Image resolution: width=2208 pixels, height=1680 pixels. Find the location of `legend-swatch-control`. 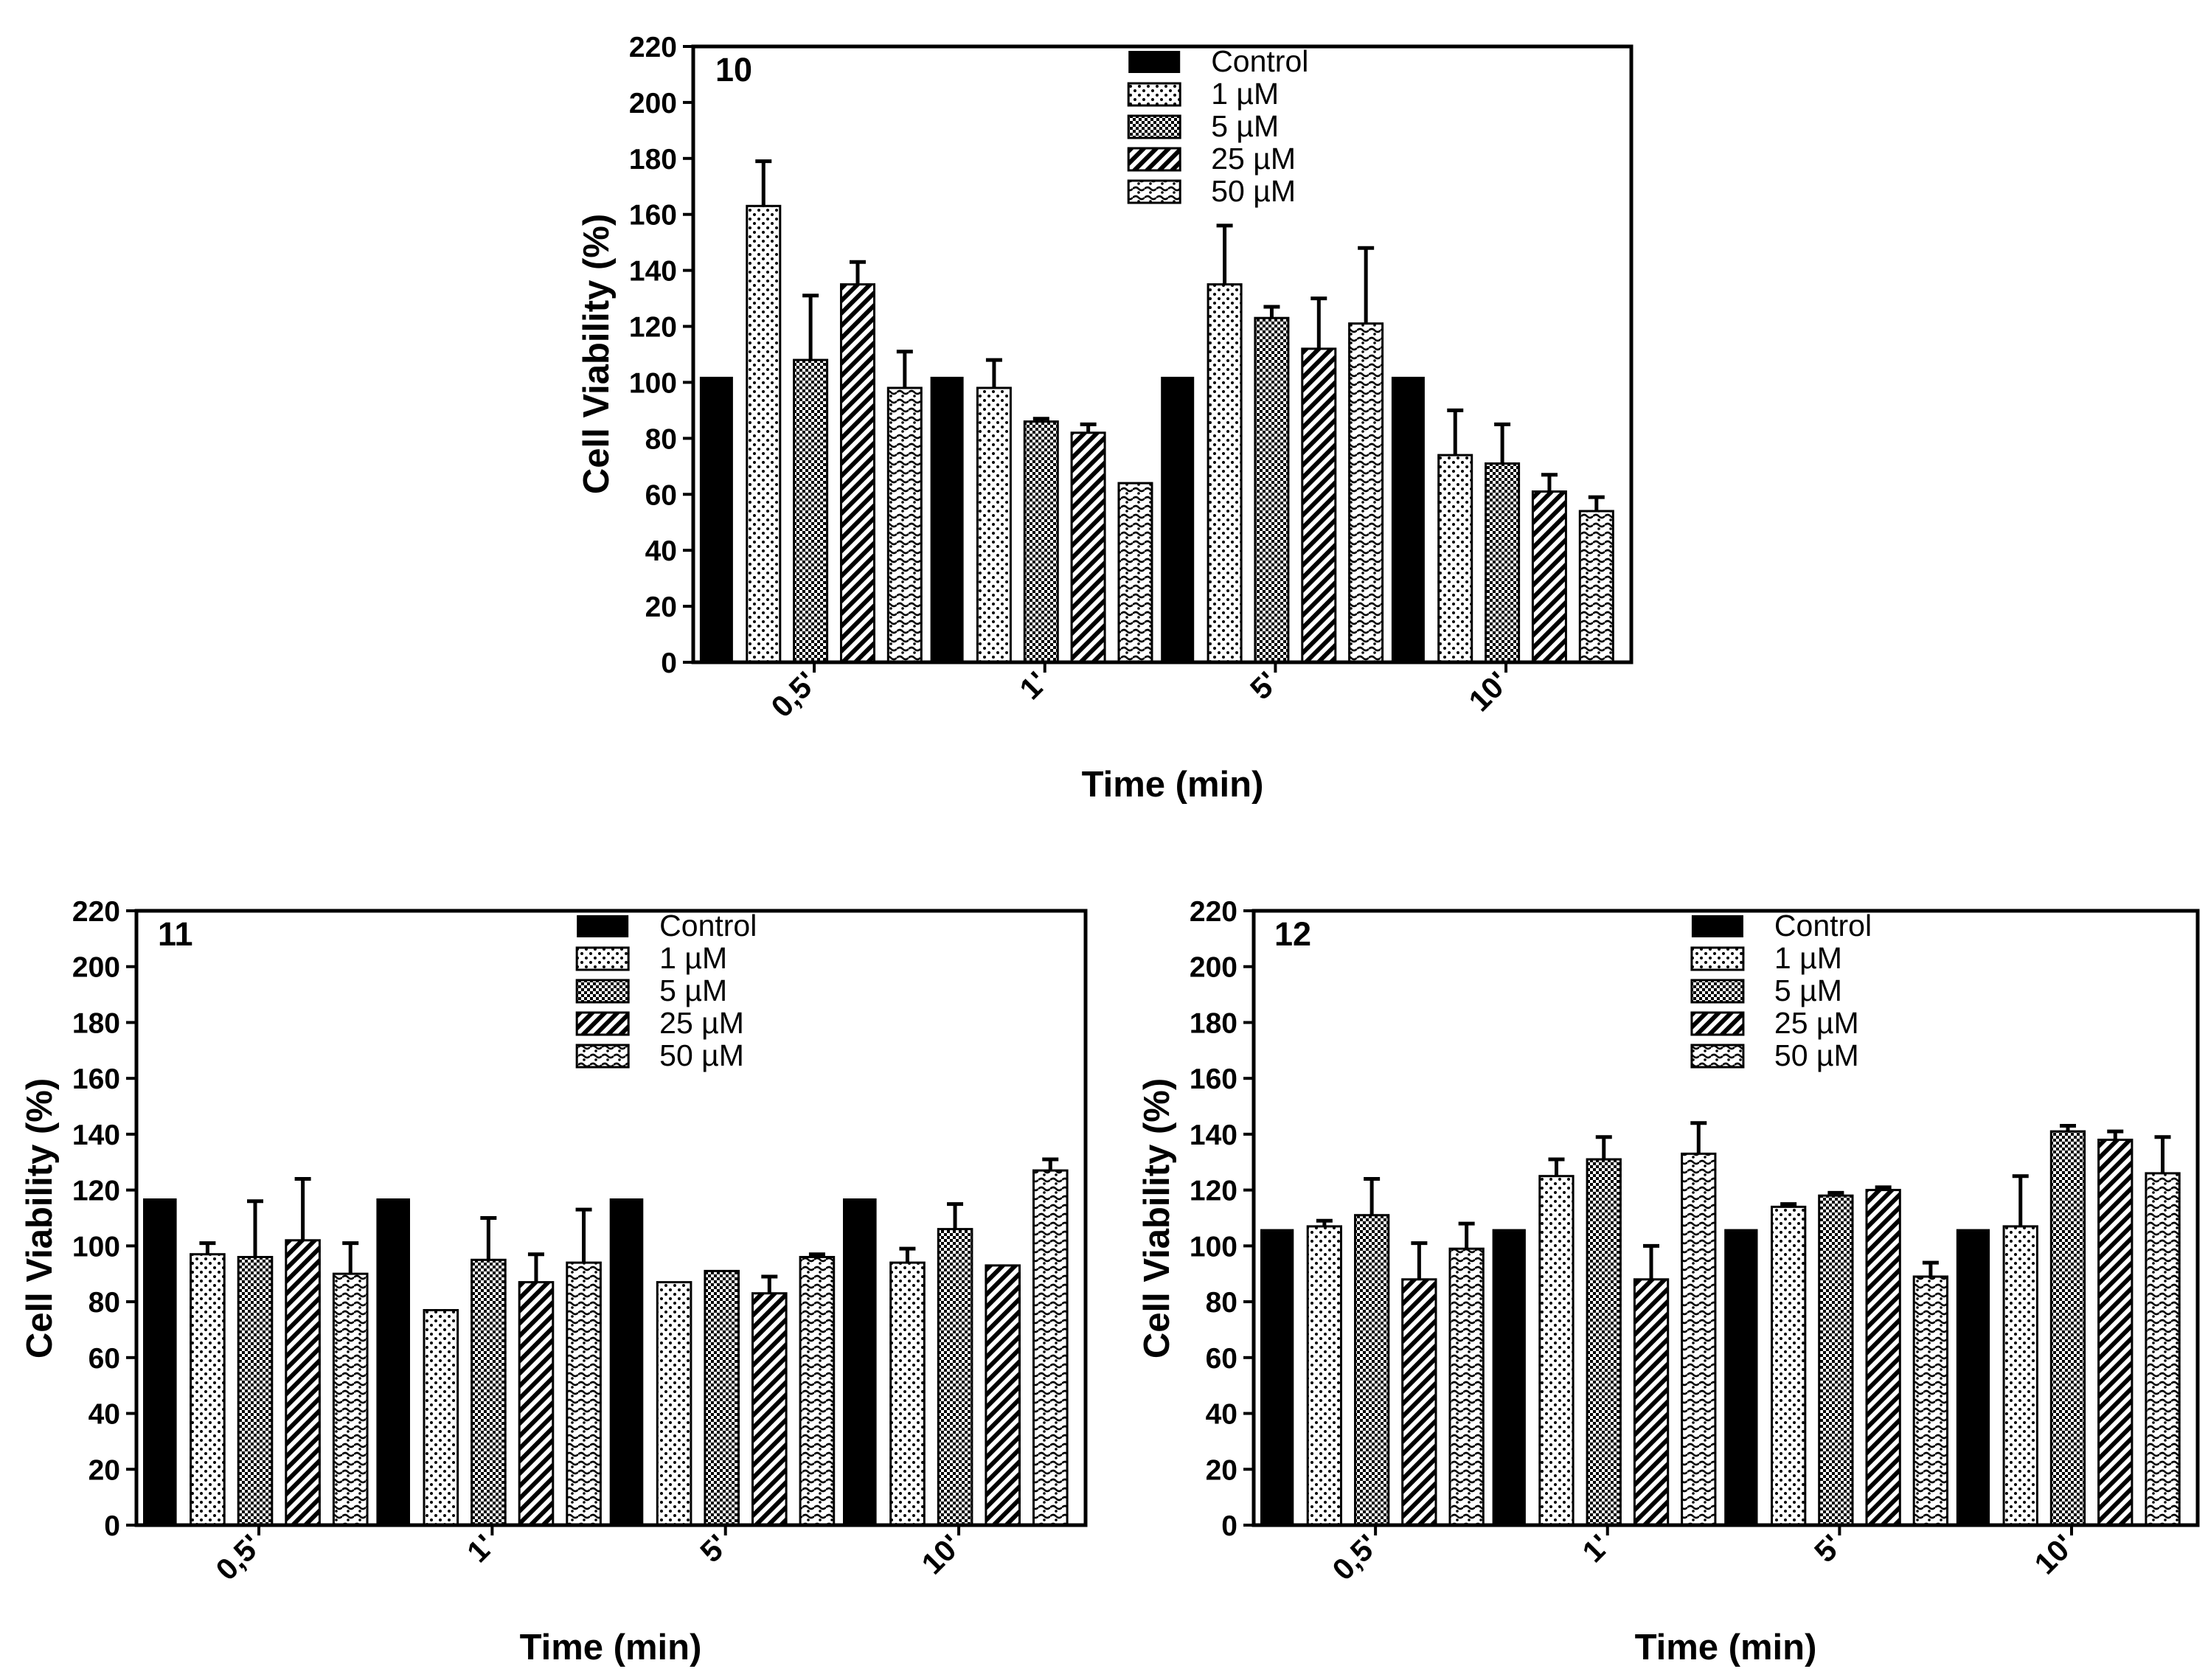

legend-swatch-control is located at coordinates (603, 926).